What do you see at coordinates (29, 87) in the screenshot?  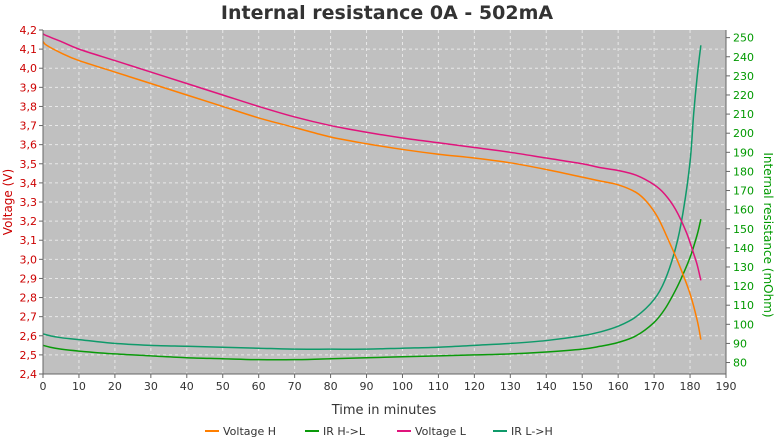 I see `y-left-tick-label: 3,9` at bounding box center [29, 87].